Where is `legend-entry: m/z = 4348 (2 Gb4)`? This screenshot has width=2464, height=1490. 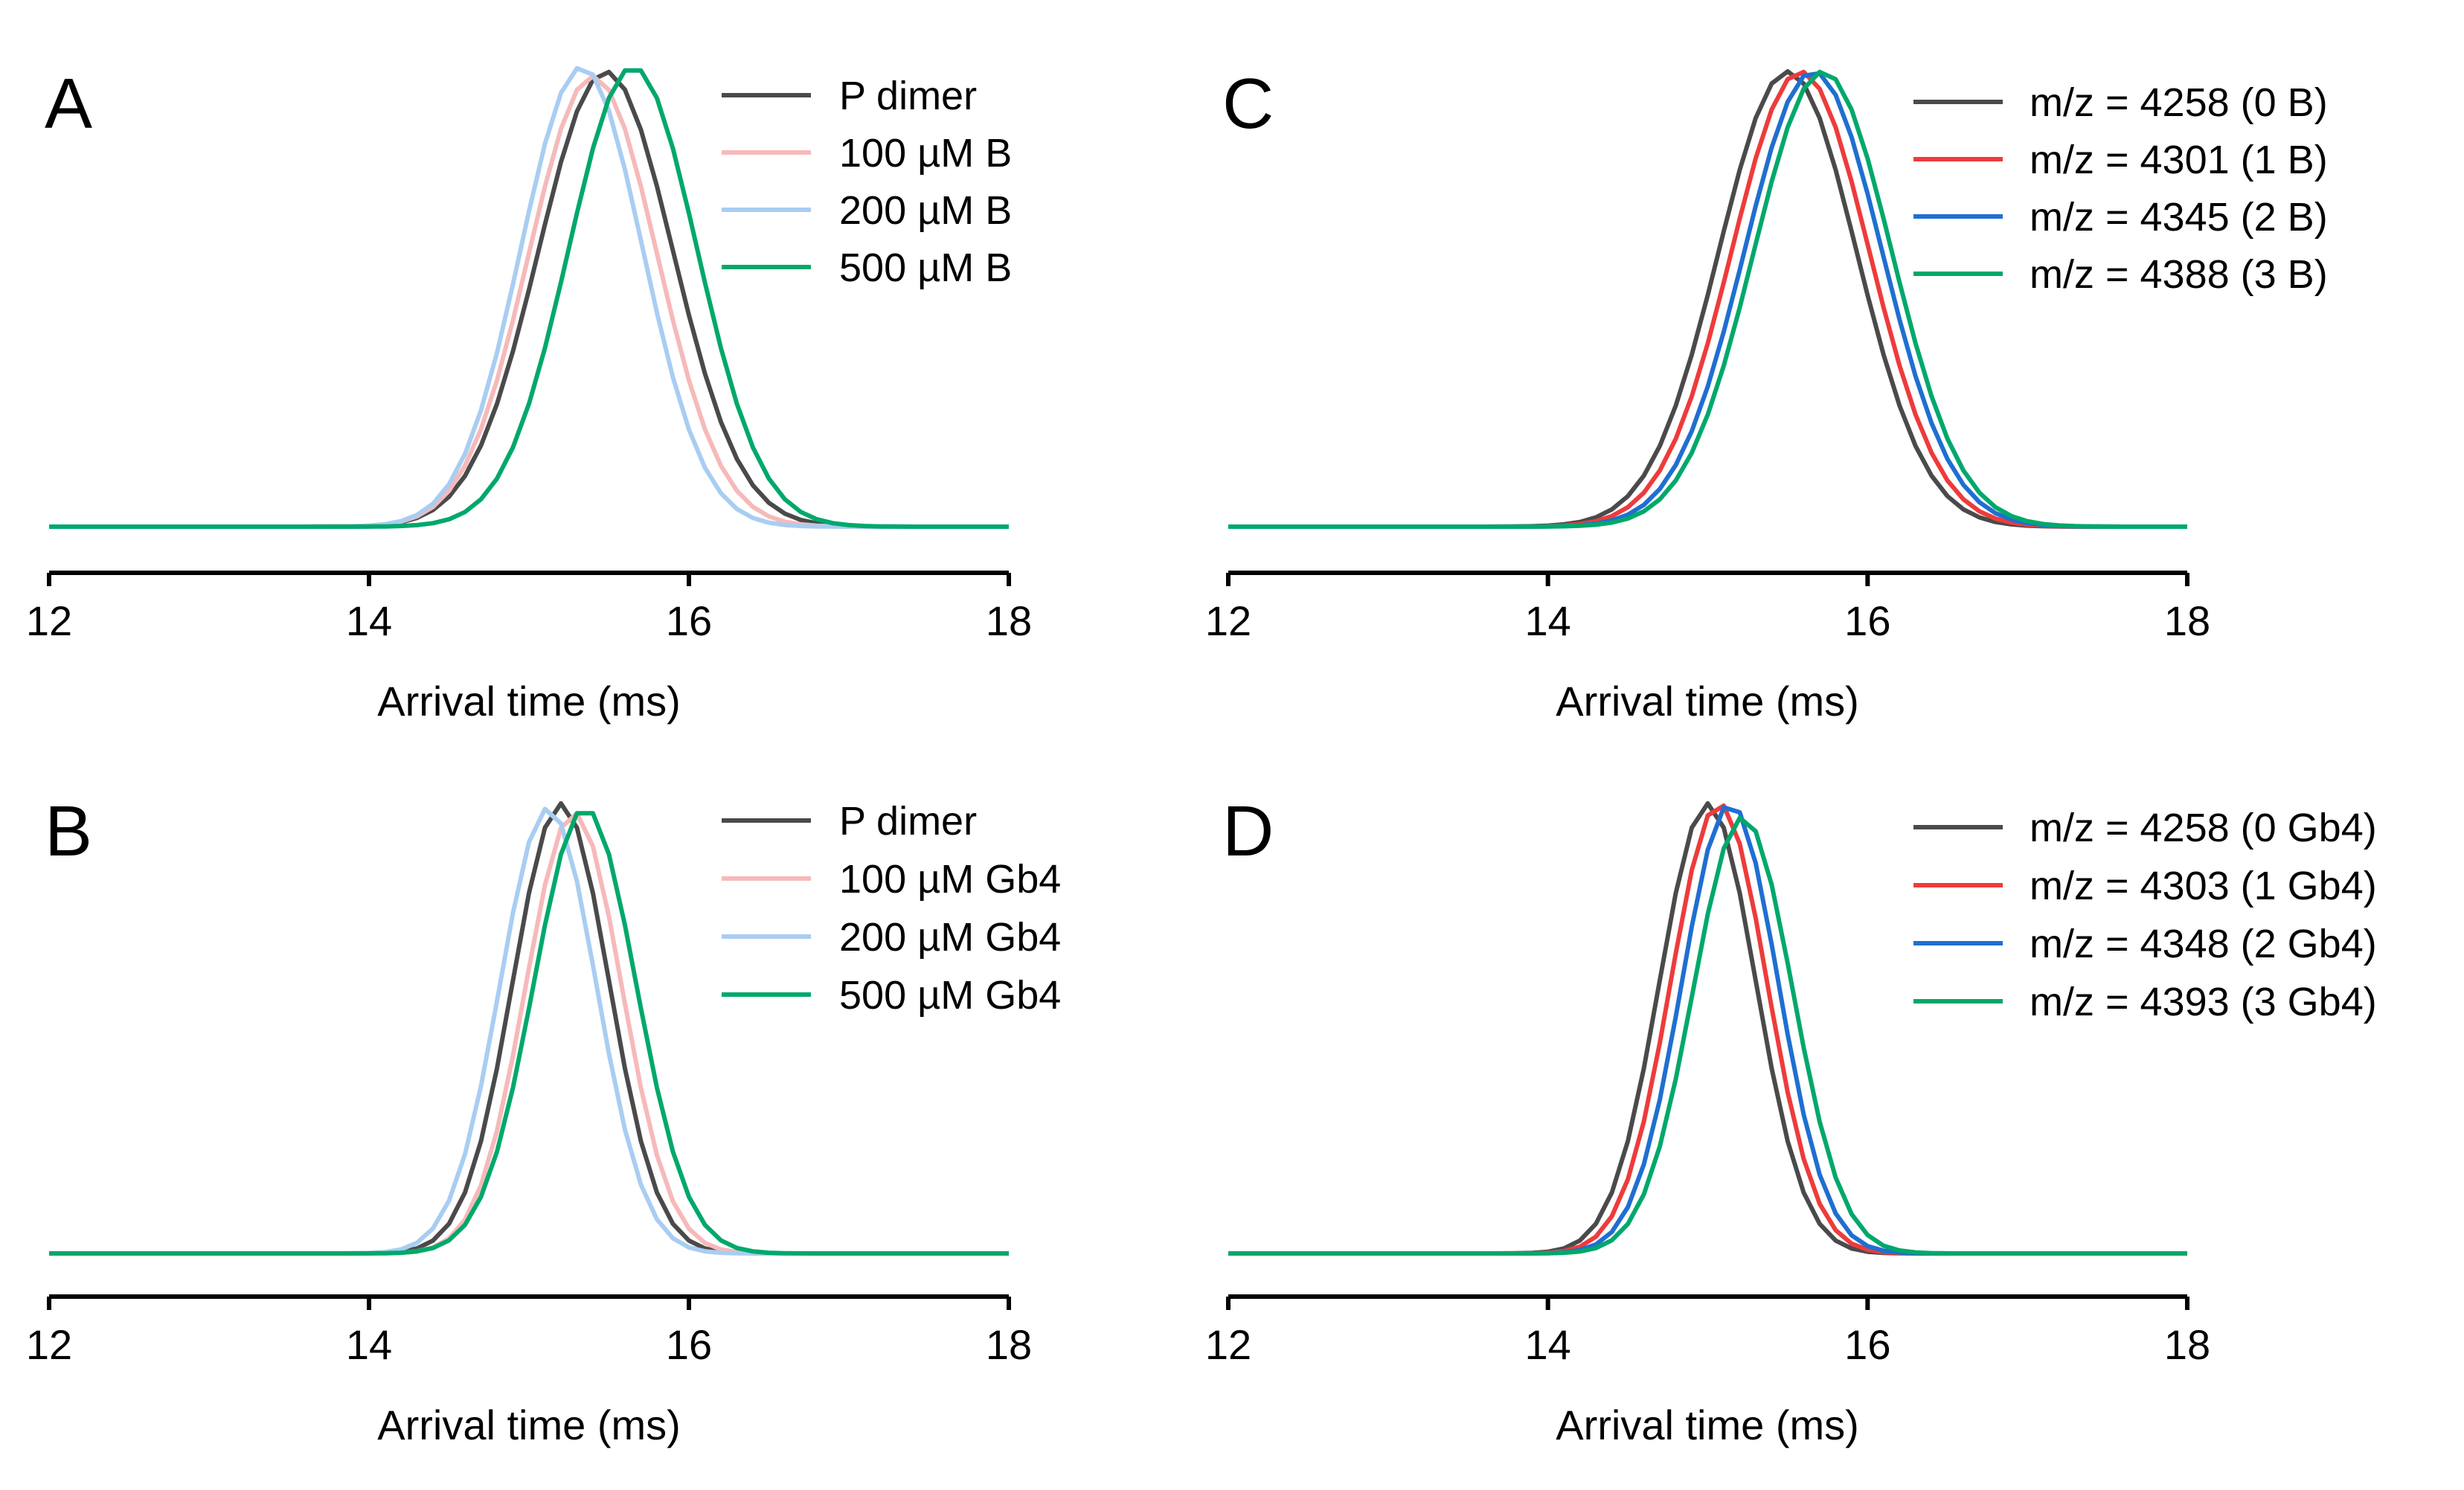 legend-entry: m/z = 4348 (2 Gb4) is located at coordinates (2145, 944).